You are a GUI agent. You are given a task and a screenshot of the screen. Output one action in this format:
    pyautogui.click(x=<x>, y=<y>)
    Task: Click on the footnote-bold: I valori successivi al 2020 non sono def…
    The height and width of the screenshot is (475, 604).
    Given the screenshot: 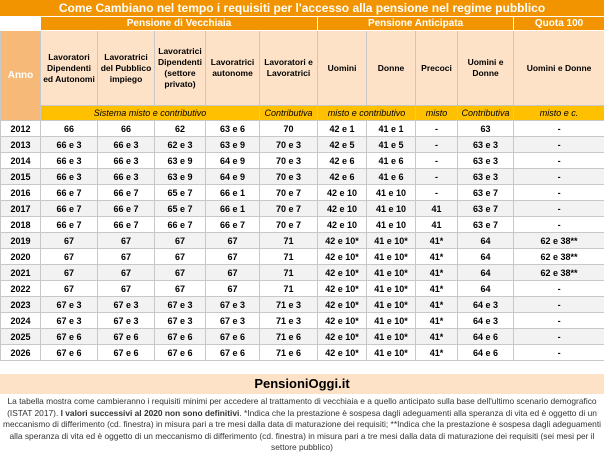 What is the action you would take?
    pyautogui.click(x=149, y=412)
    